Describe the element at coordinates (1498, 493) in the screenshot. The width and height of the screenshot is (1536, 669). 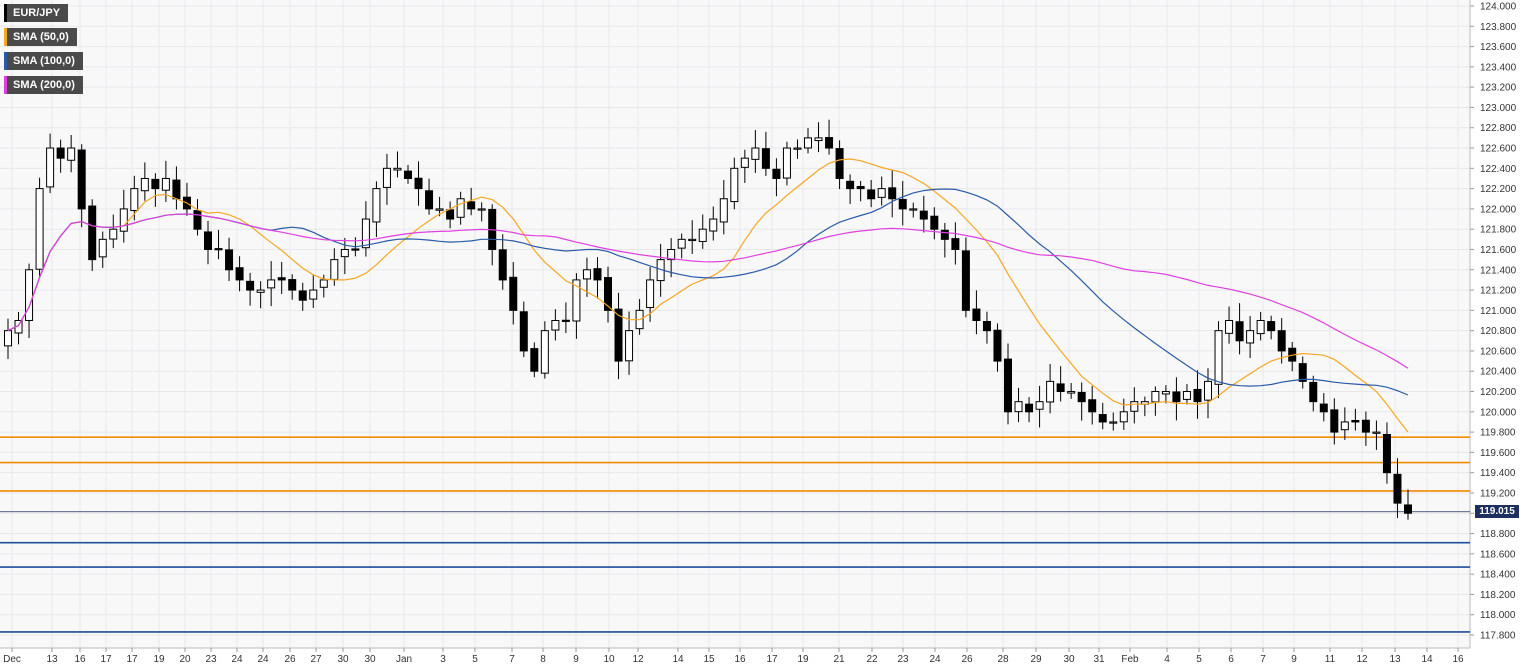
I see `y-tick-label: 119.200` at that location.